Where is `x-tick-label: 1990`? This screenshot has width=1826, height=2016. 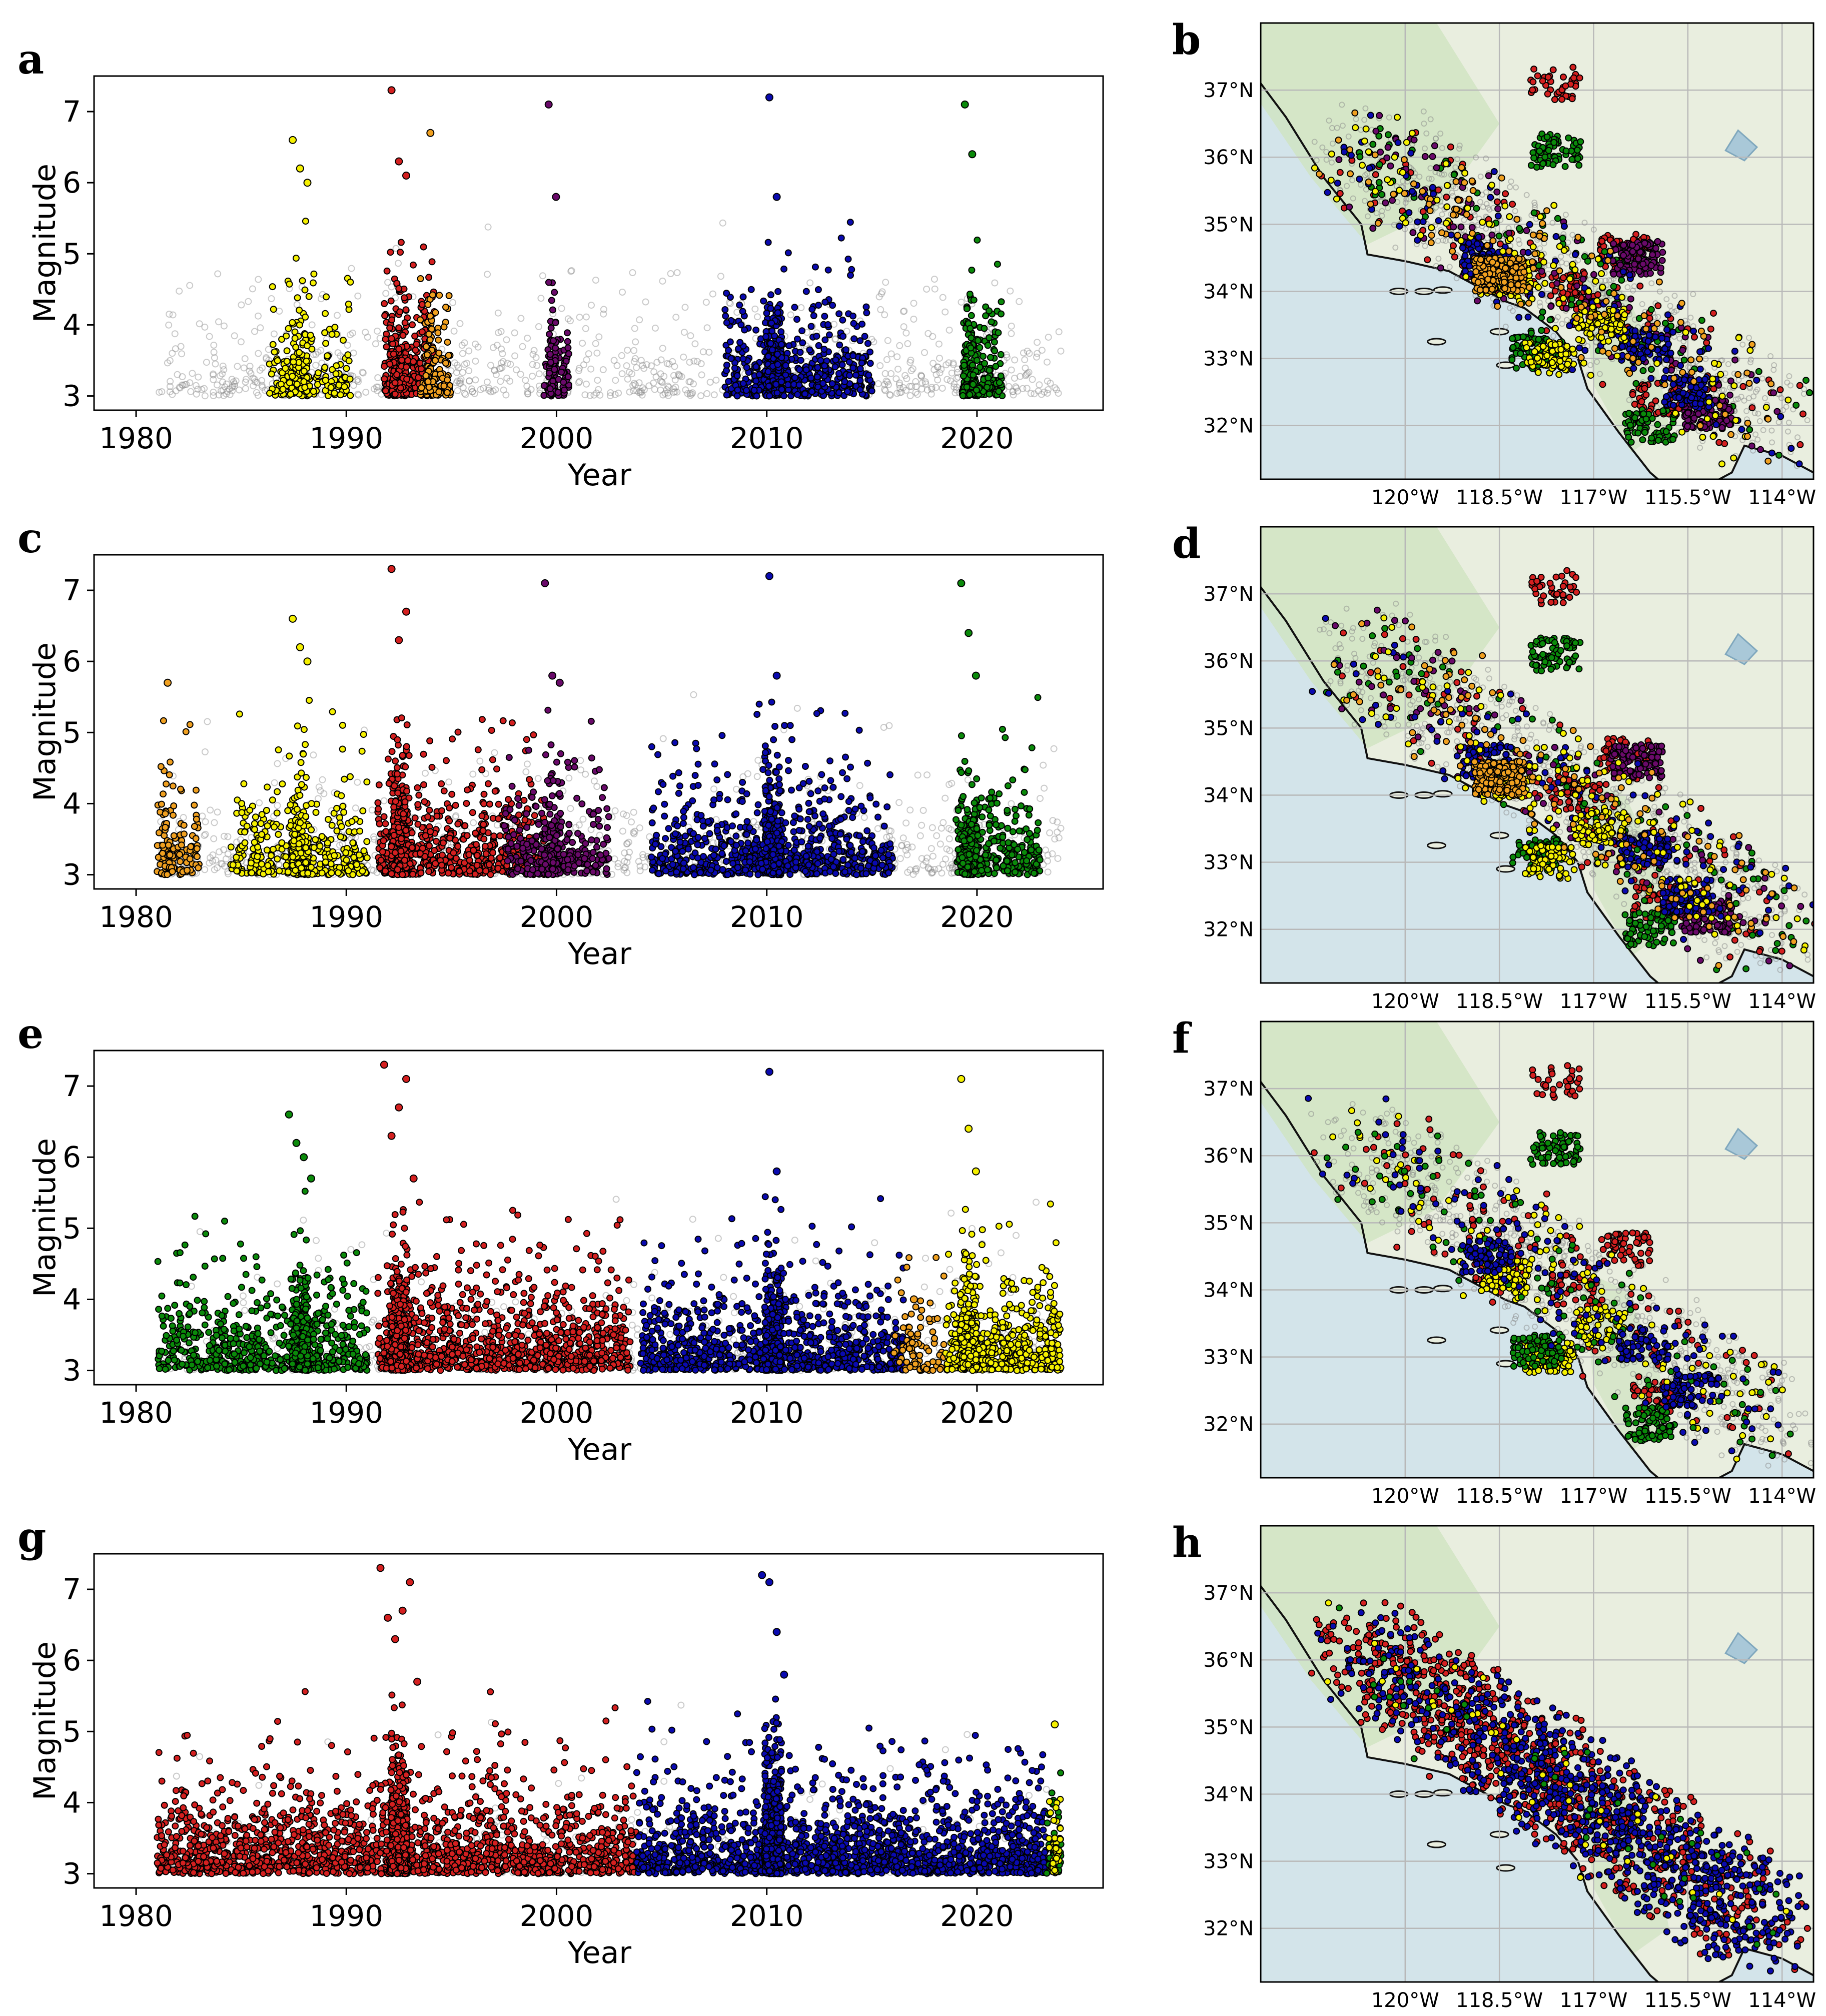
x-tick-label: 1990 is located at coordinates (346, 438).